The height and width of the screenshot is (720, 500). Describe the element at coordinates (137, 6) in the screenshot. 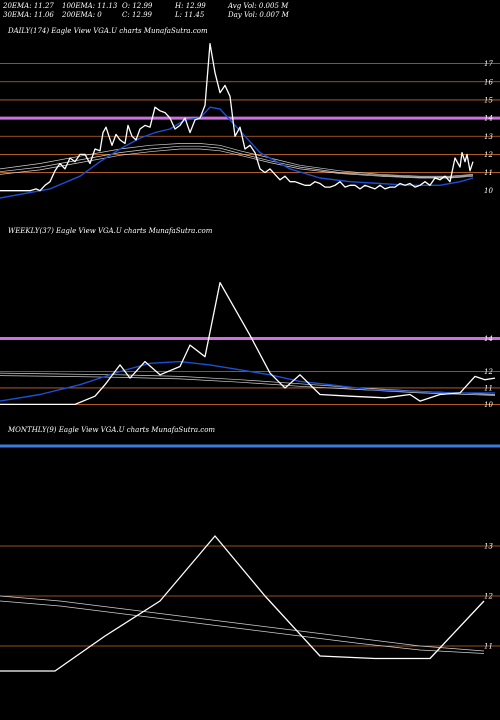

I see `open-stat: O: 12.99` at that location.